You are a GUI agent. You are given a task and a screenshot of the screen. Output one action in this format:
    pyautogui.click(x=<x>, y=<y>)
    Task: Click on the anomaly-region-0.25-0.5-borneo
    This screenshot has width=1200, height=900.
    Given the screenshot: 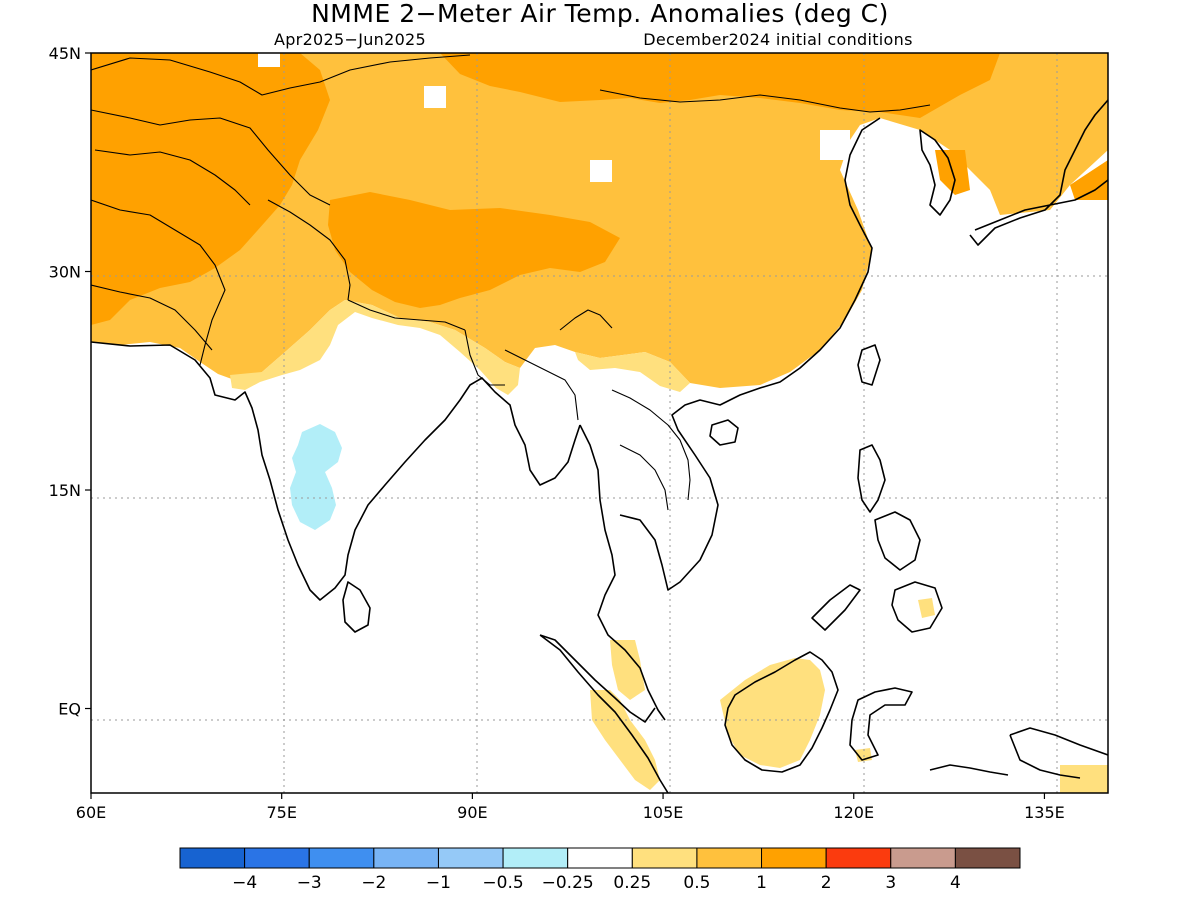 What is the action you would take?
    pyautogui.click(x=772, y=713)
    